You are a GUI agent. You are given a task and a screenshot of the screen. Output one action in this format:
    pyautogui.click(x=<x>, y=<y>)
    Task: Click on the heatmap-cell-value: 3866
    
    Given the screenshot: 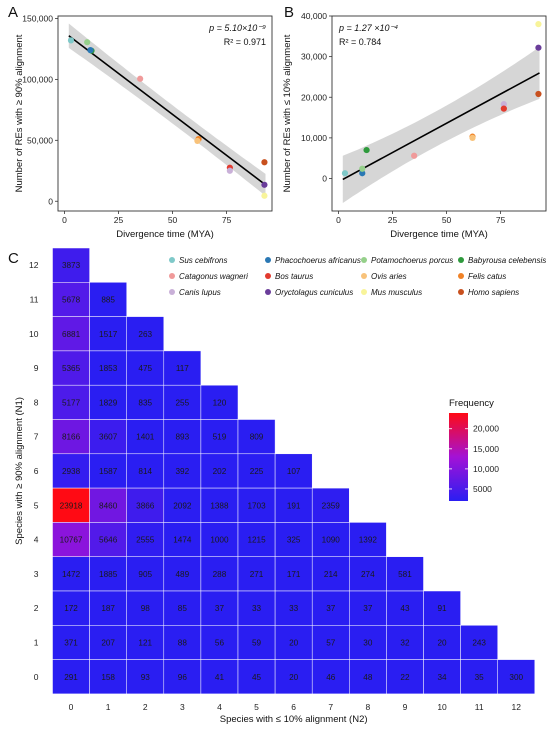 What is the action you would take?
    pyautogui.click(x=145, y=505)
    